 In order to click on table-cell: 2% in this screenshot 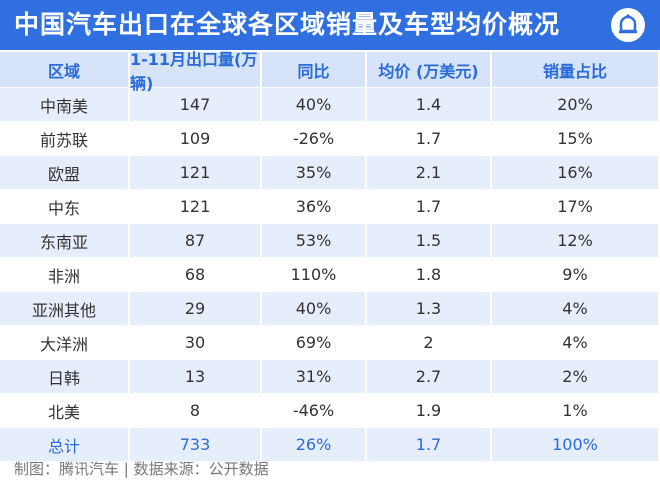, I will do `click(576, 376)`.